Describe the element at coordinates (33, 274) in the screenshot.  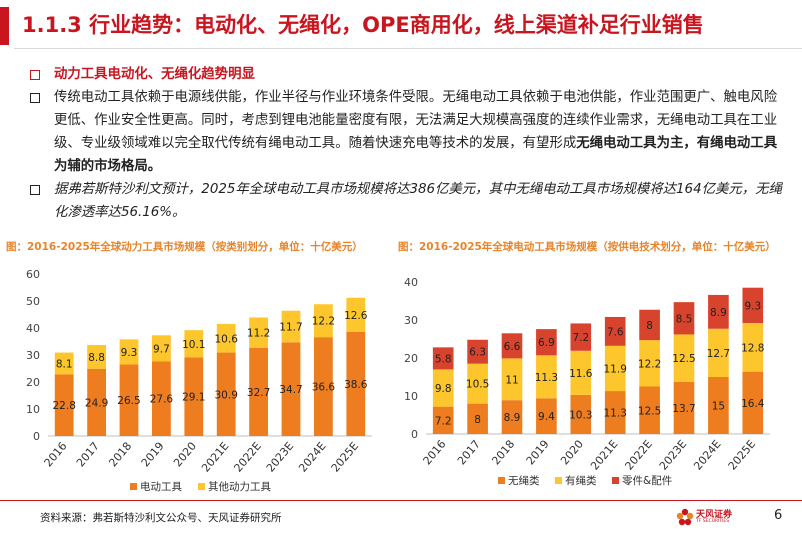
I see `y-tick-label: 60` at that location.